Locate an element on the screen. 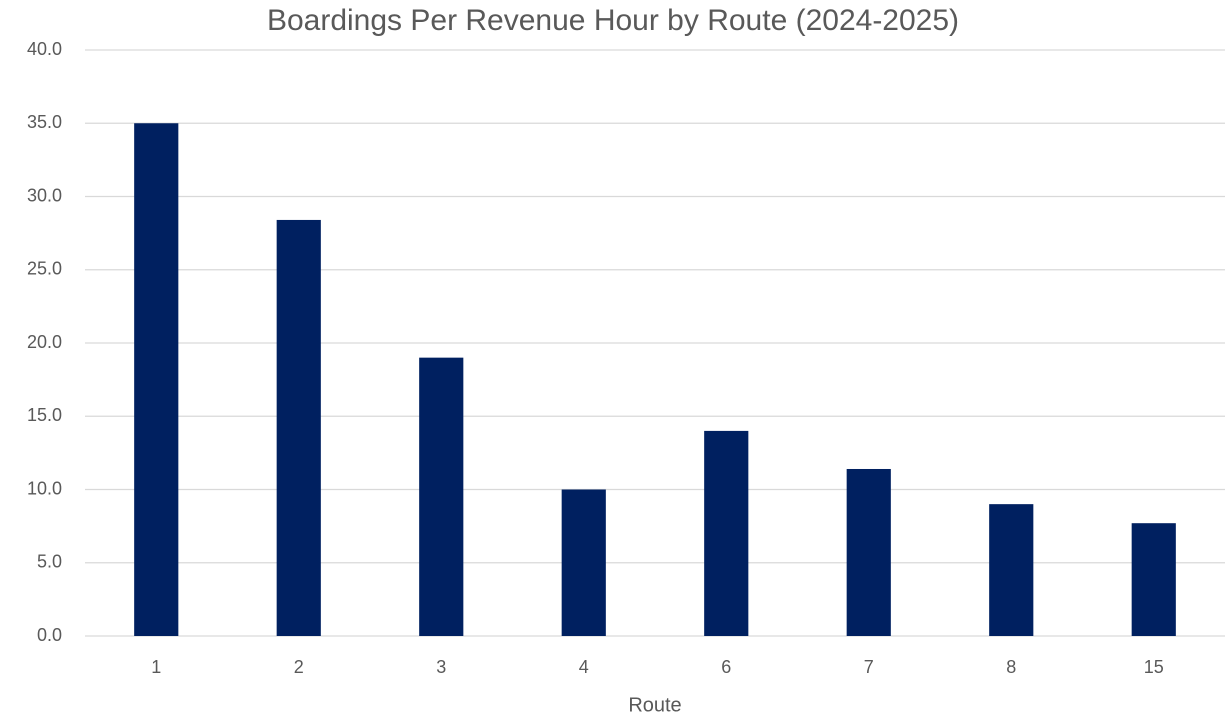  y-tick-label: 10.0 is located at coordinates (44, 488).